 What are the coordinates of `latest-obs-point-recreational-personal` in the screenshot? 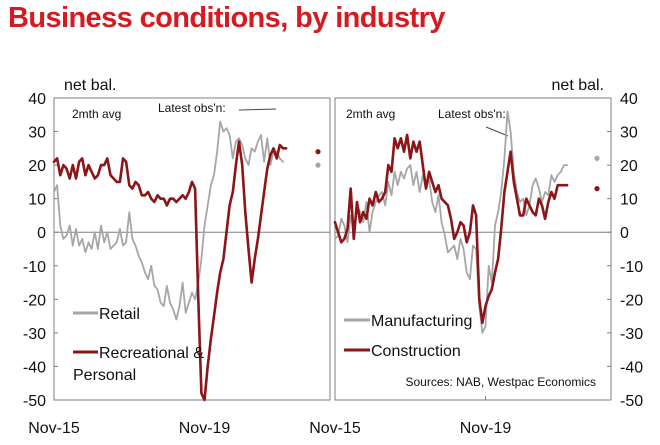 It's located at (318, 152).